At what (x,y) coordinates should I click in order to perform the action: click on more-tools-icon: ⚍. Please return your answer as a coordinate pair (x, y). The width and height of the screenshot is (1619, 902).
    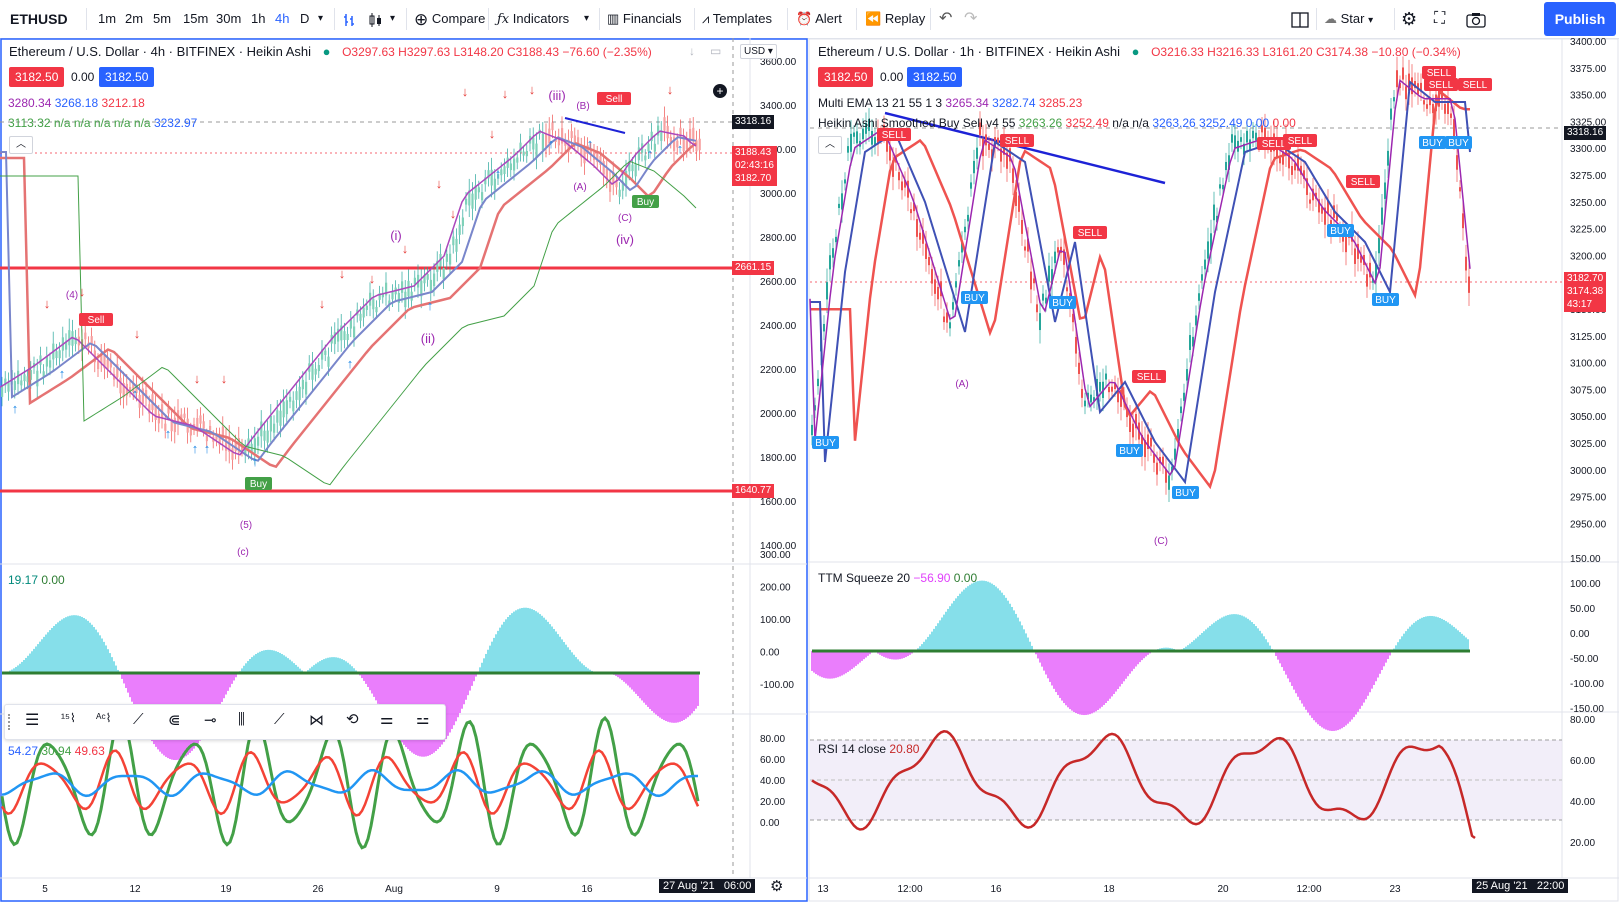
    Looking at the image, I should click on (423, 719).